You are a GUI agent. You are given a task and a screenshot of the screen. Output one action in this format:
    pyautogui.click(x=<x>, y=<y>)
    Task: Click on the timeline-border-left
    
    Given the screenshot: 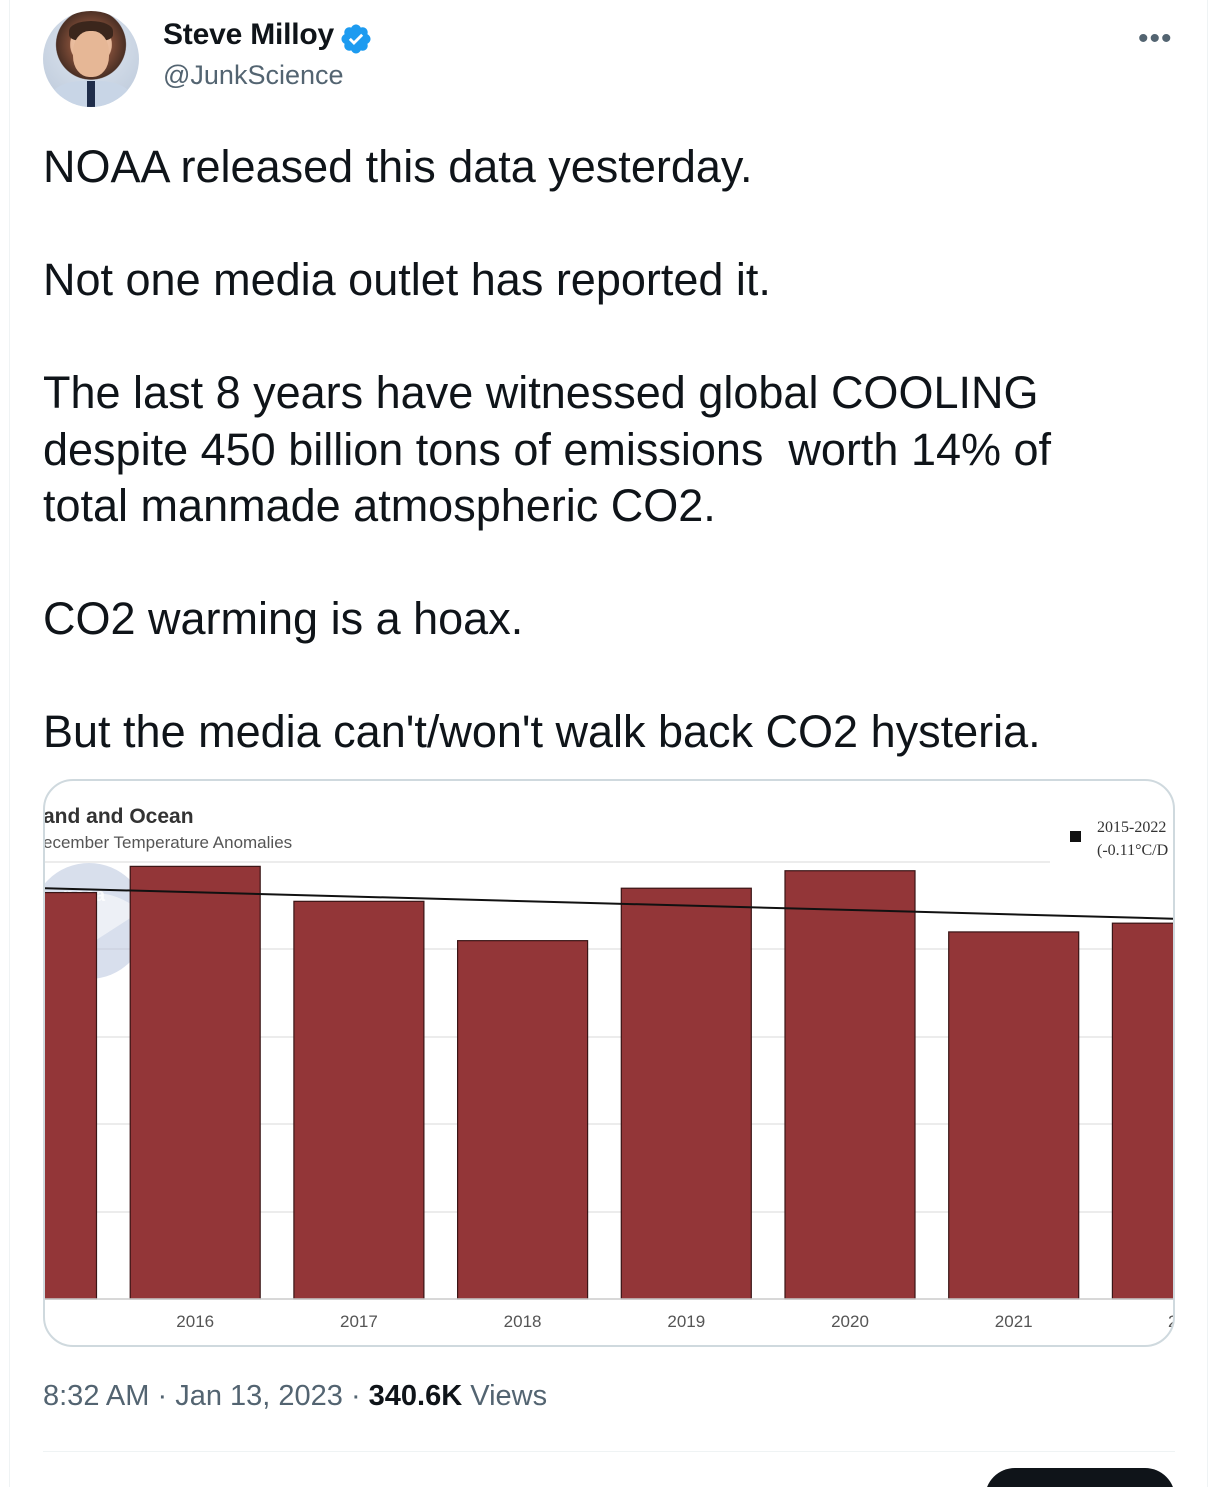 What is the action you would take?
    pyautogui.click(x=9, y=743)
    